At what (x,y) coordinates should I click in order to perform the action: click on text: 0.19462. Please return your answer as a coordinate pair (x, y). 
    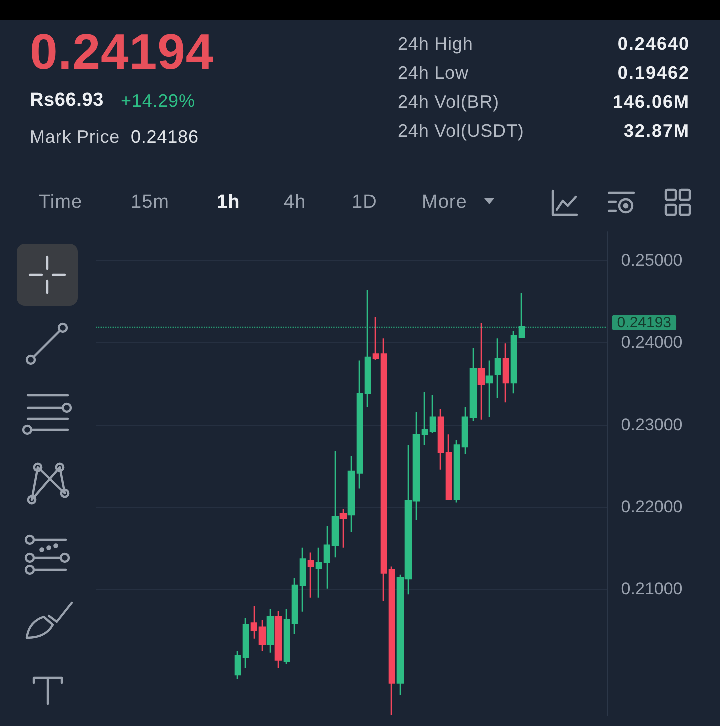
    Looking at the image, I should click on (654, 73).